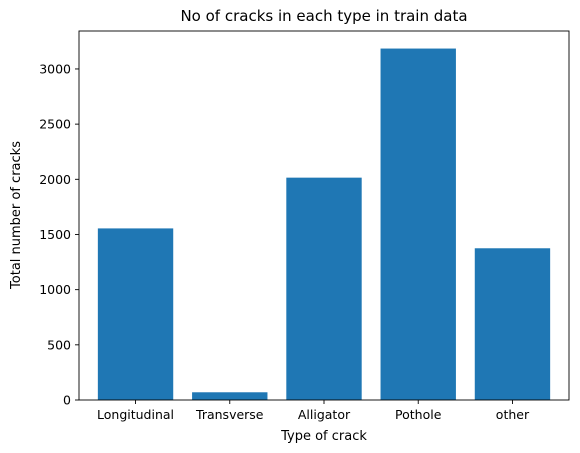 Image resolution: width=580 pixels, height=453 pixels. What do you see at coordinates (512, 324) in the screenshot?
I see `bar-other` at bounding box center [512, 324].